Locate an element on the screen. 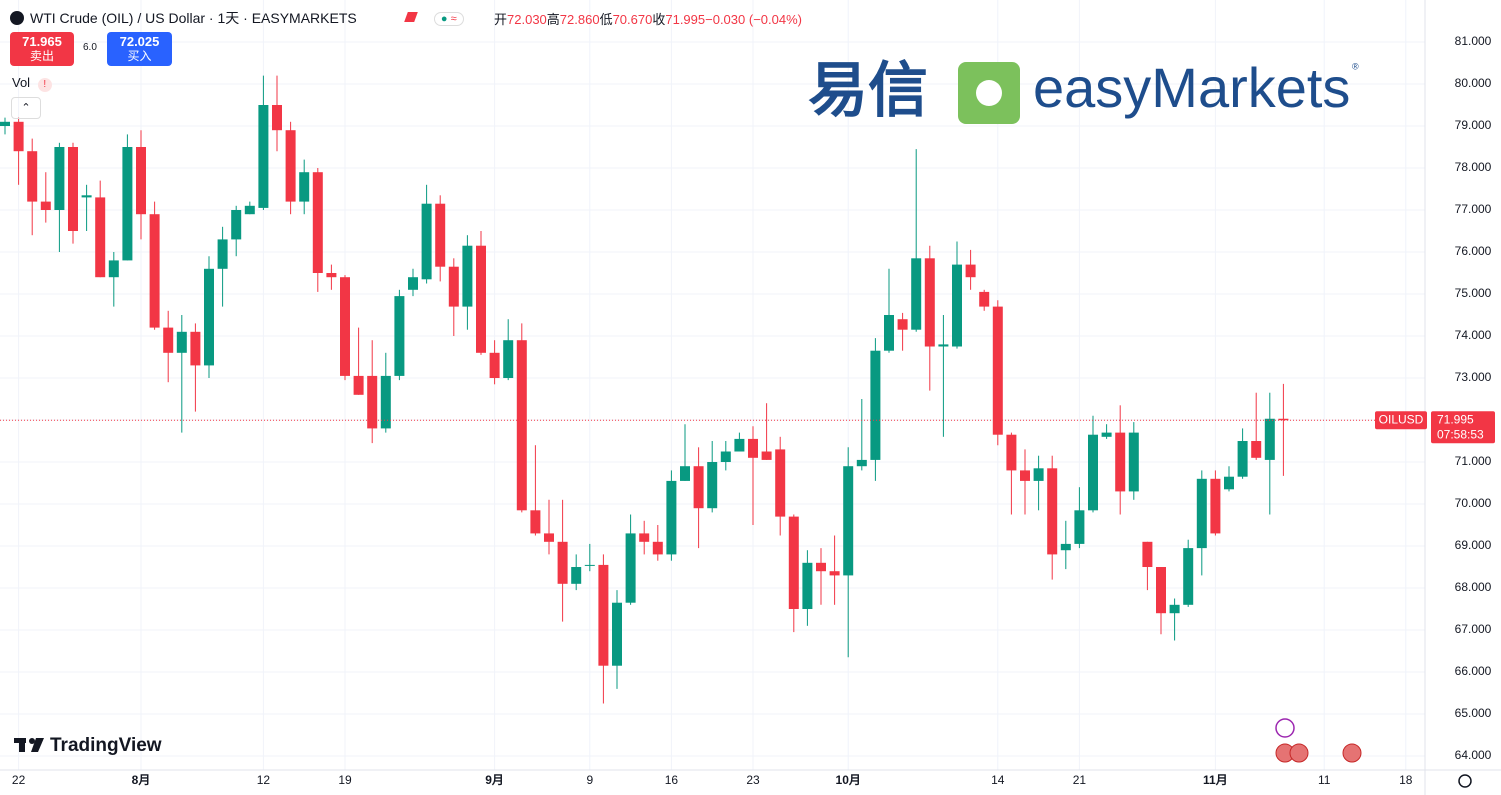 This screenshot has width=1501, height=795. ohlc-label: 低 is located at coordinates (606, 19).